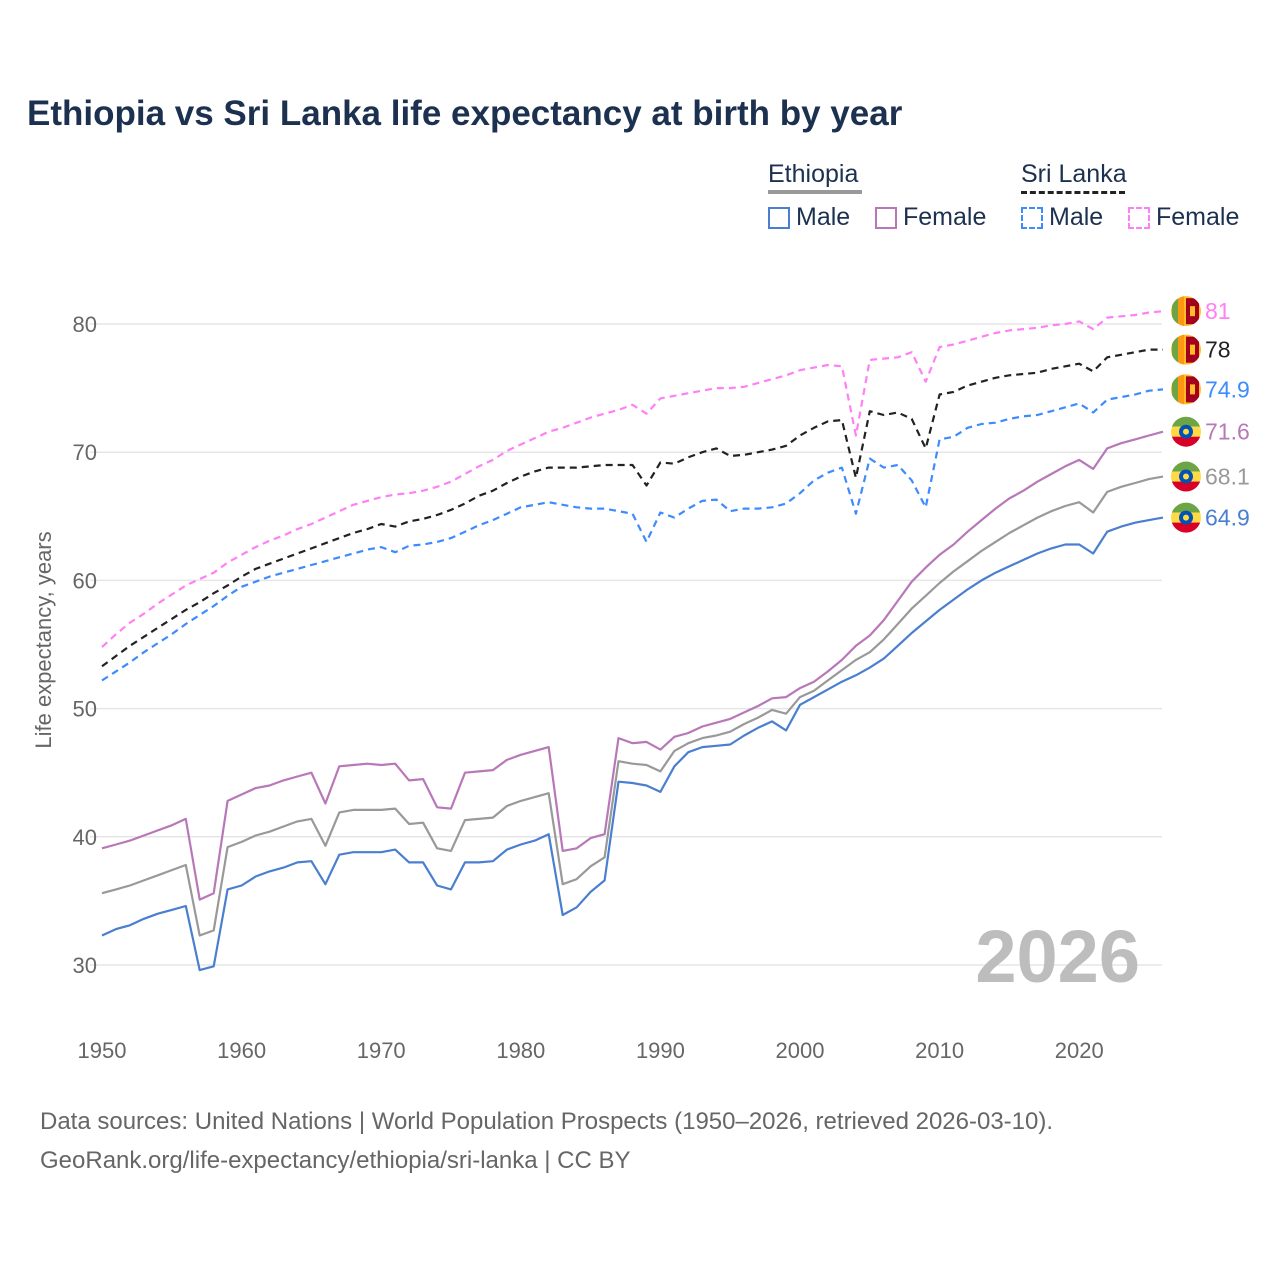 The width and height of the screenshot is (1280, 1280). Describe the element at coordinates (1139, 217) in the screenshot. I see `legend-swatch-dashed-pink` at that location.